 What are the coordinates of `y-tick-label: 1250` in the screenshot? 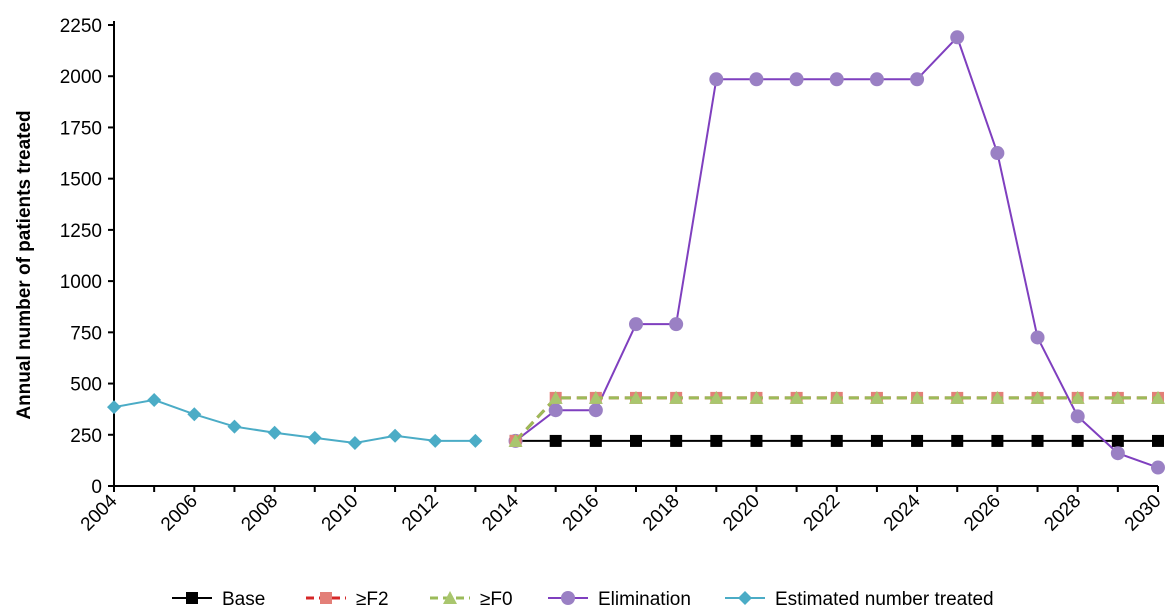 It's located at (81, 231).